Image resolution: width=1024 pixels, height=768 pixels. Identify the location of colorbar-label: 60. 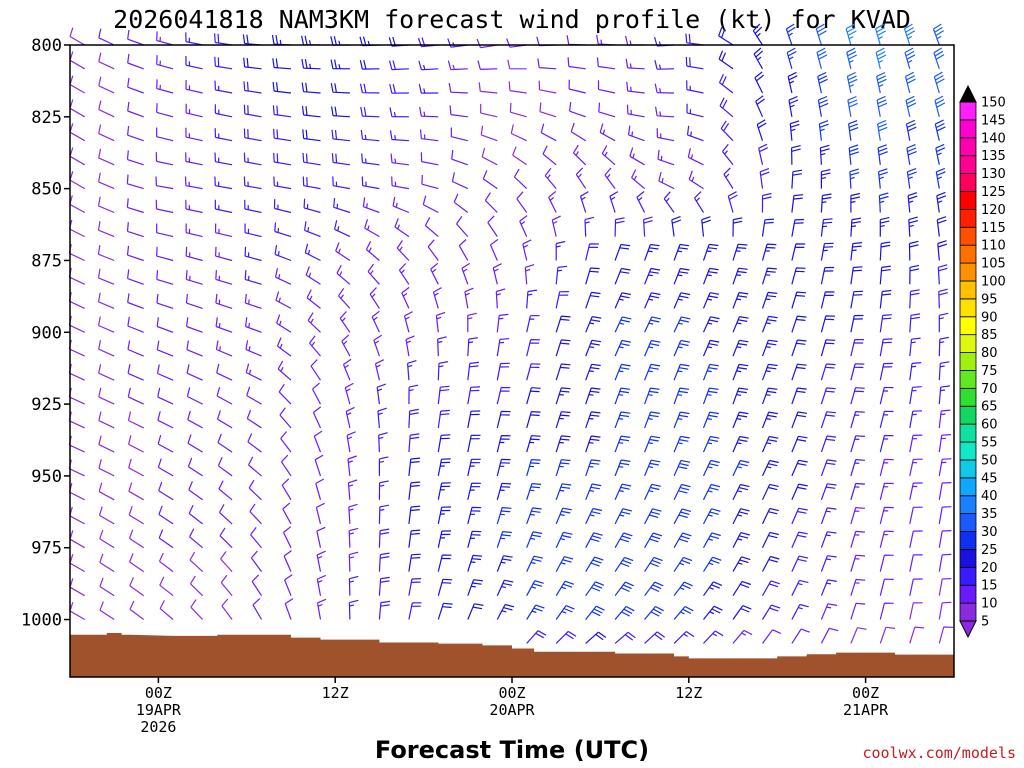
(989, 425).